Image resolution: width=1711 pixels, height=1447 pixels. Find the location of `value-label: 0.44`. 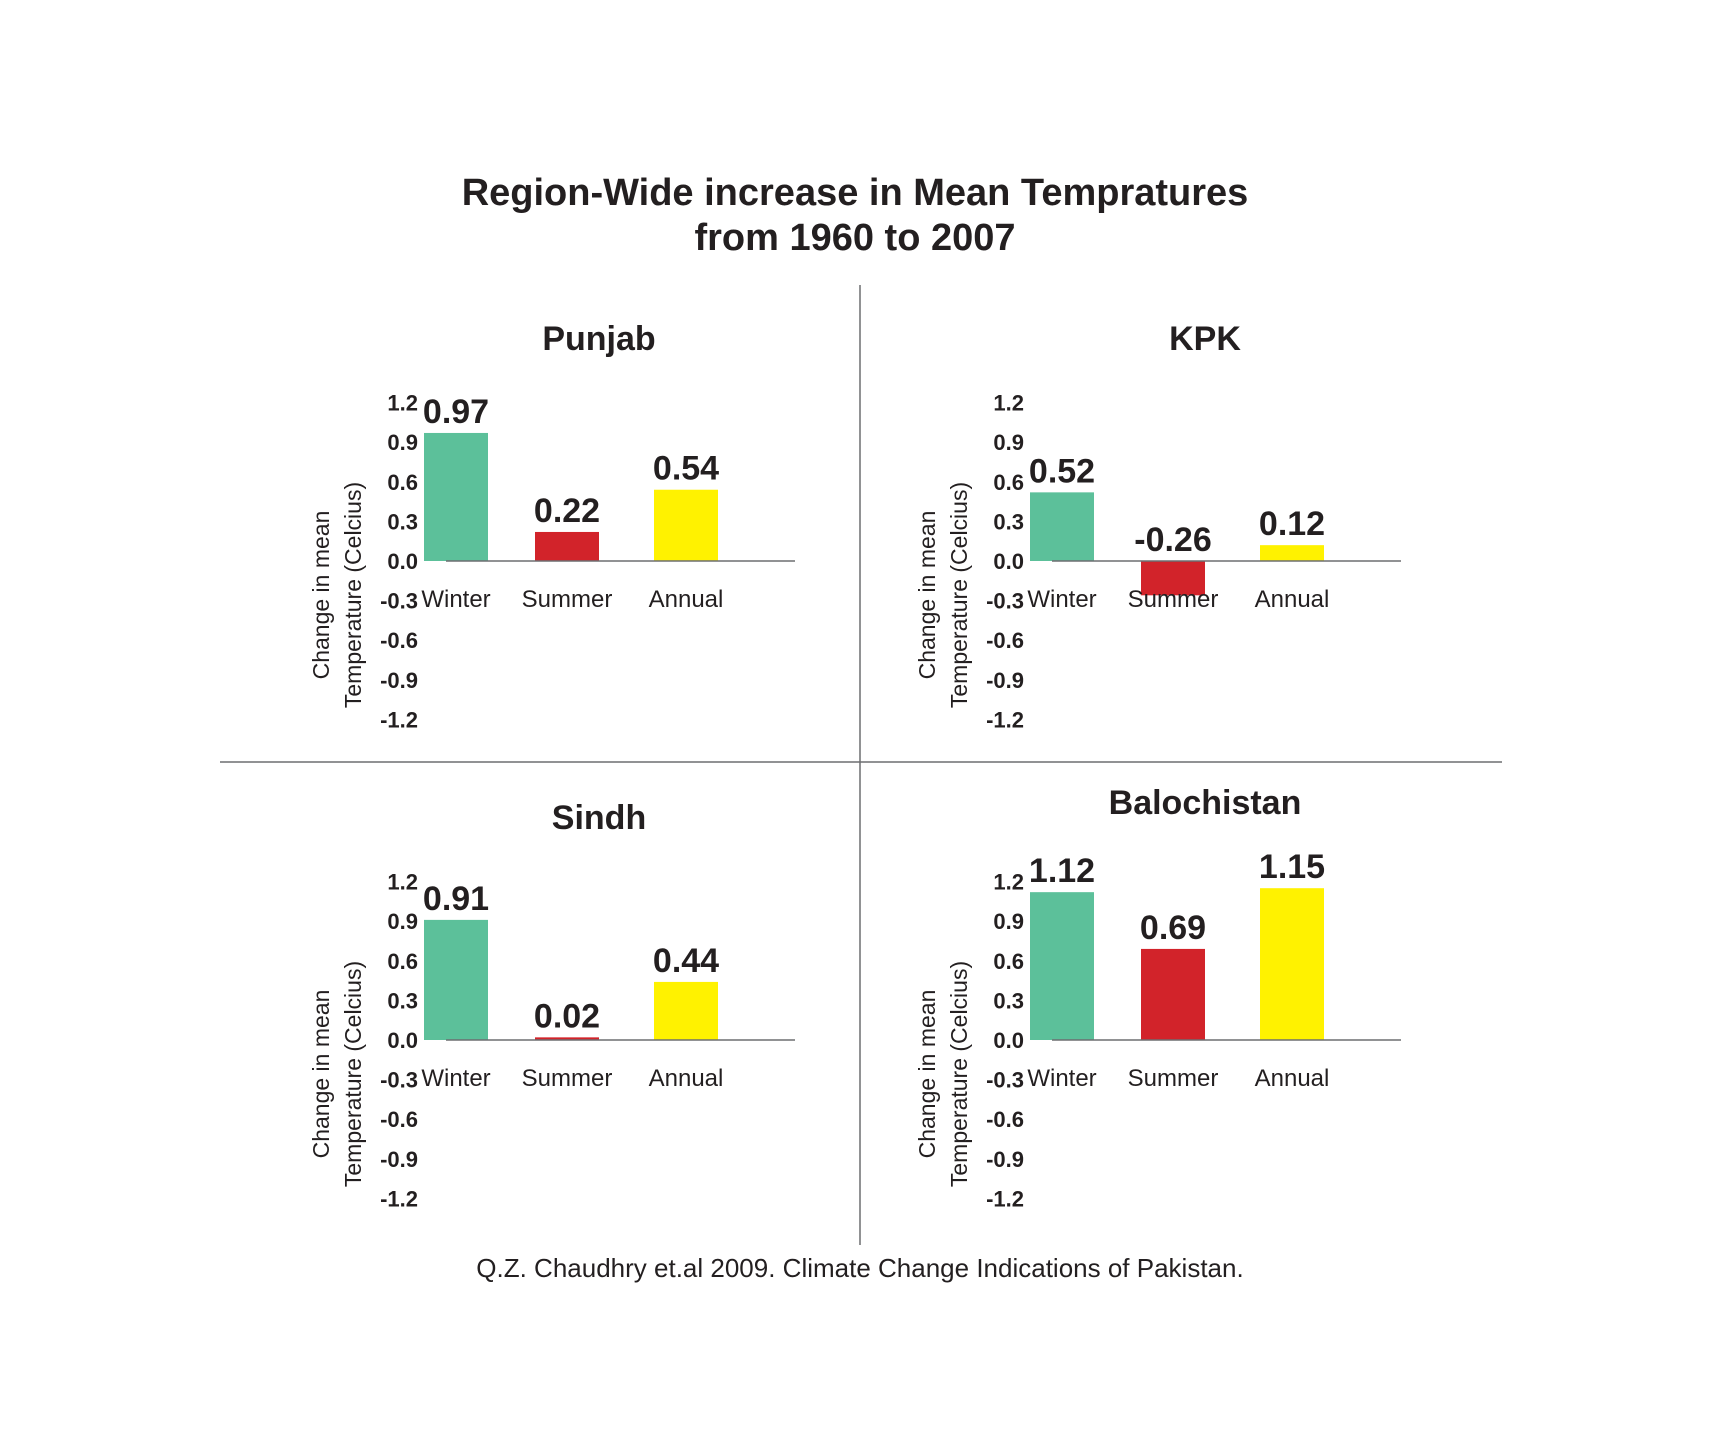

value-label: 0.44 is located at coordinates (686, 961).